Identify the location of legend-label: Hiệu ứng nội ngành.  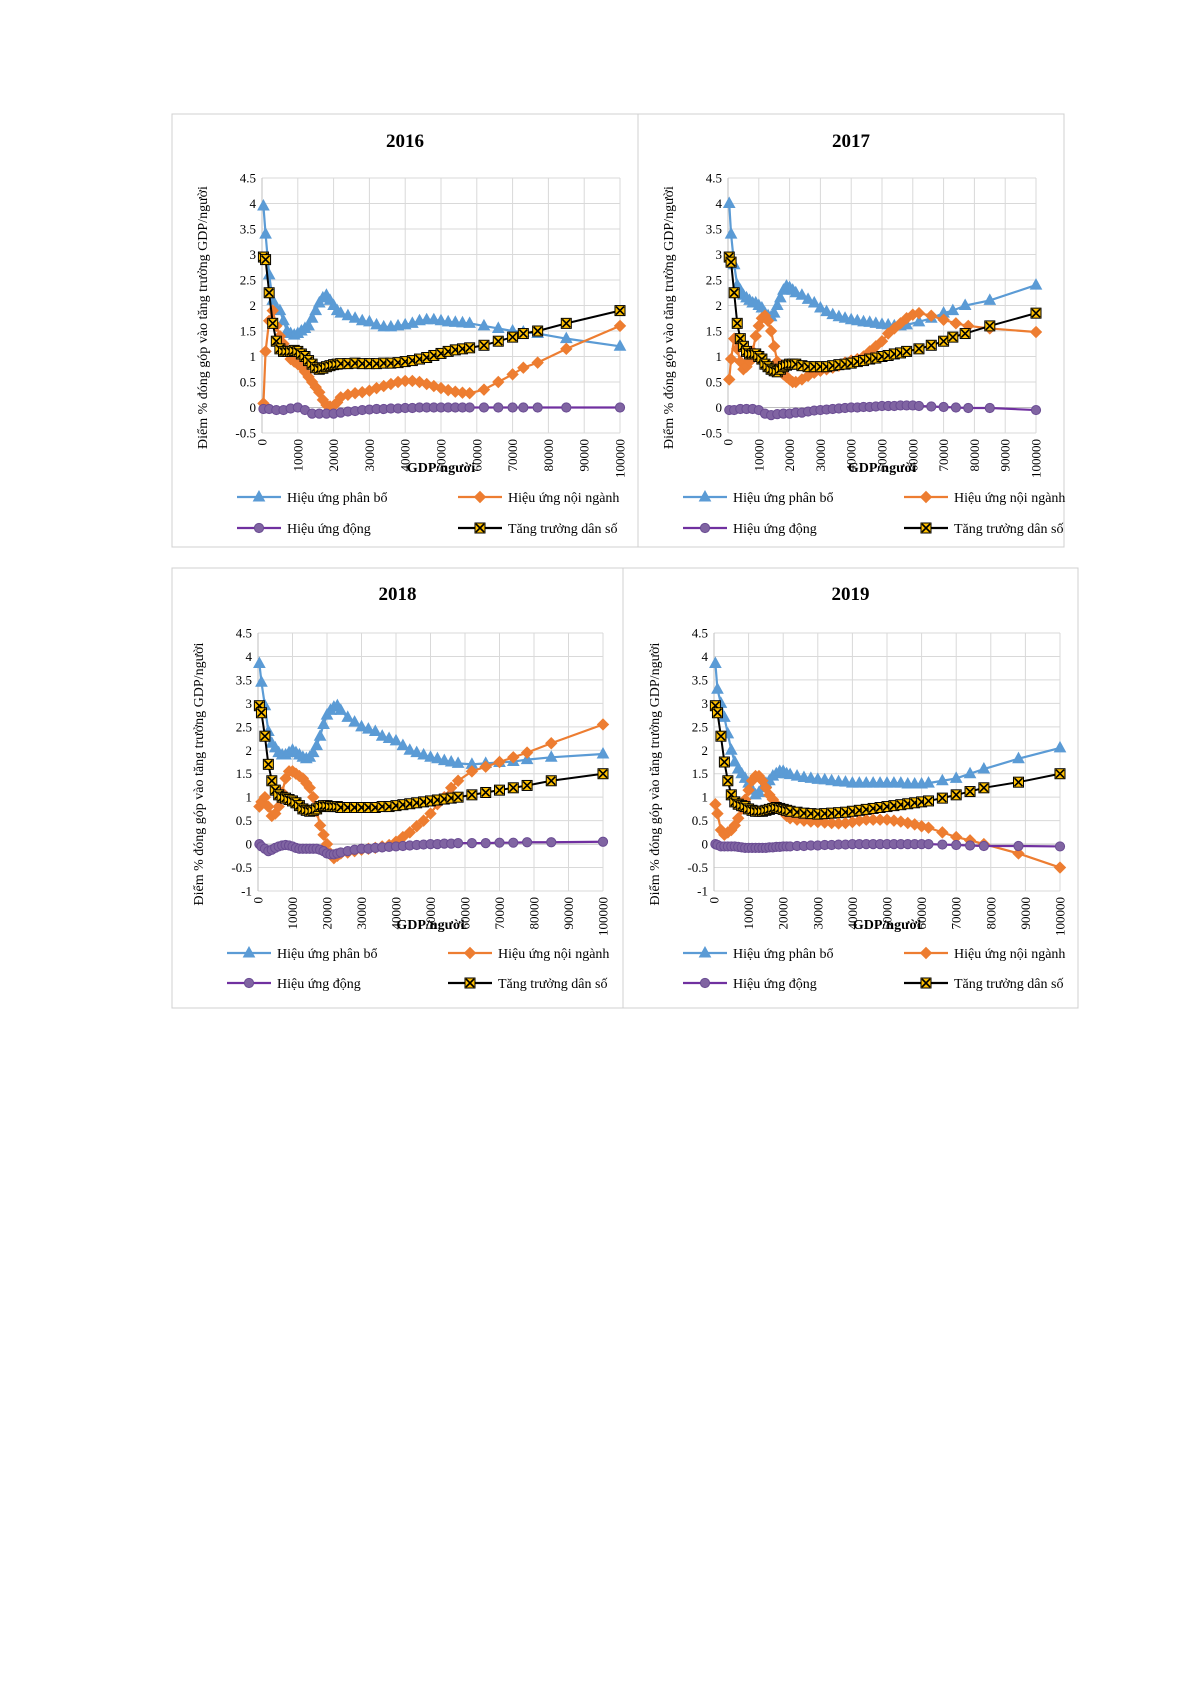
(563, 498).